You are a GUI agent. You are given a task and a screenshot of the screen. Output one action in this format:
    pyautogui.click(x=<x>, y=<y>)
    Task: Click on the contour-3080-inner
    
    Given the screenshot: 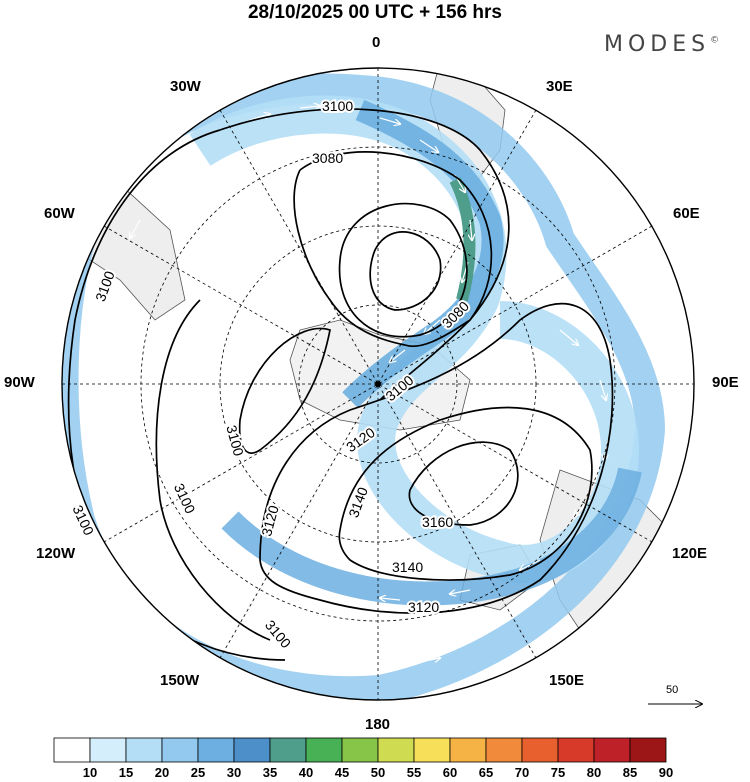 What is the action you would take?
    pyautogui.click(x=349, y=257)
    